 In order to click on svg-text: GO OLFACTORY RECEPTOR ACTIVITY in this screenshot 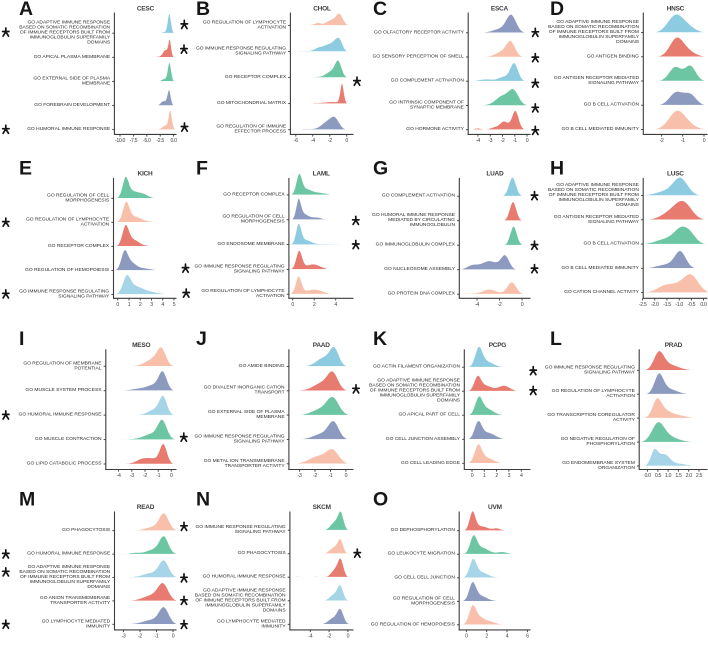, I will do `click(419, 32)`.